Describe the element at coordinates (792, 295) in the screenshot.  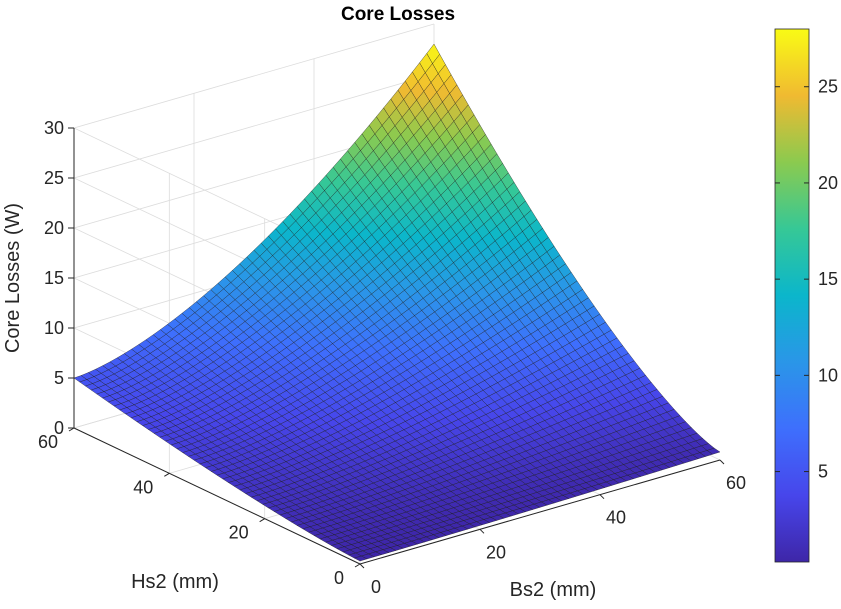
I see `colorbar-gradient` at that location.